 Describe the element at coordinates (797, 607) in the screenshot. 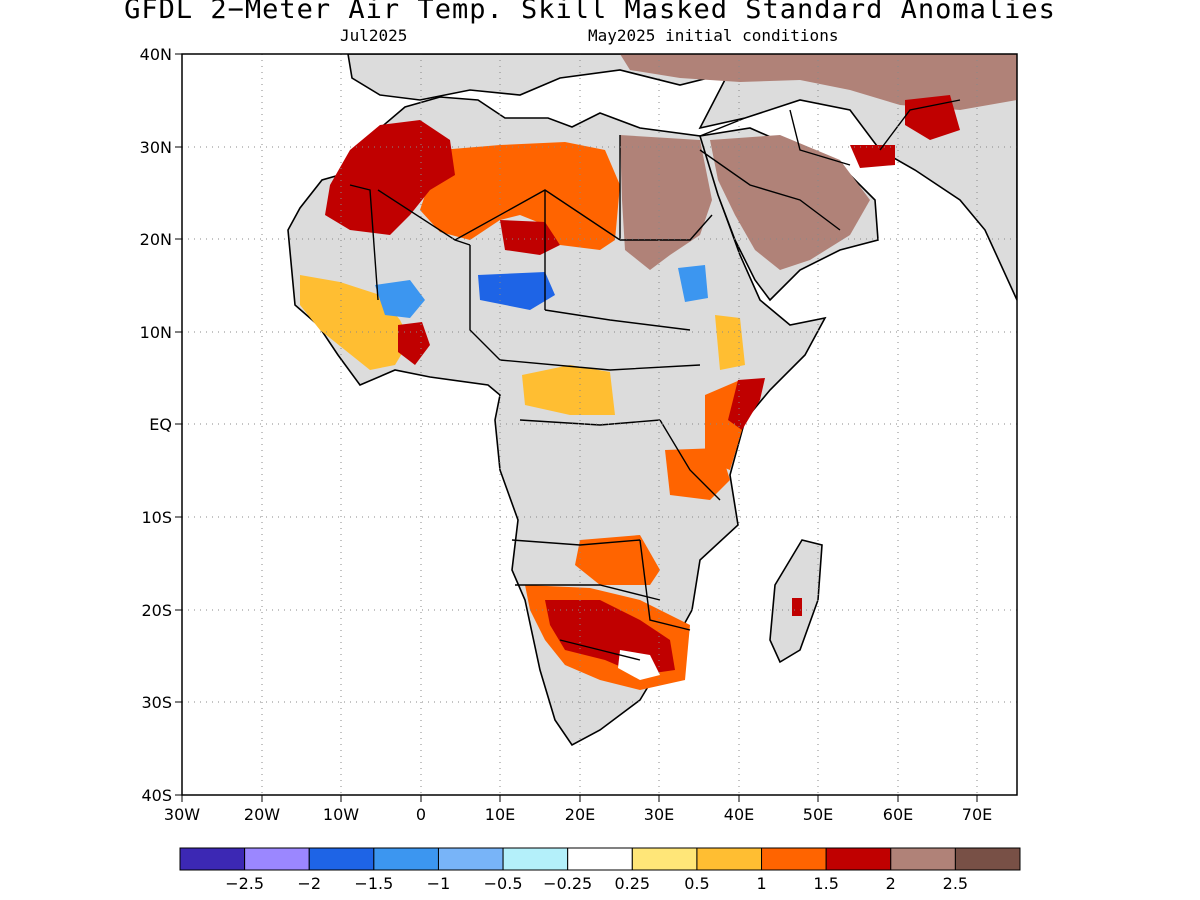

I see `madagascar-red` at that location.